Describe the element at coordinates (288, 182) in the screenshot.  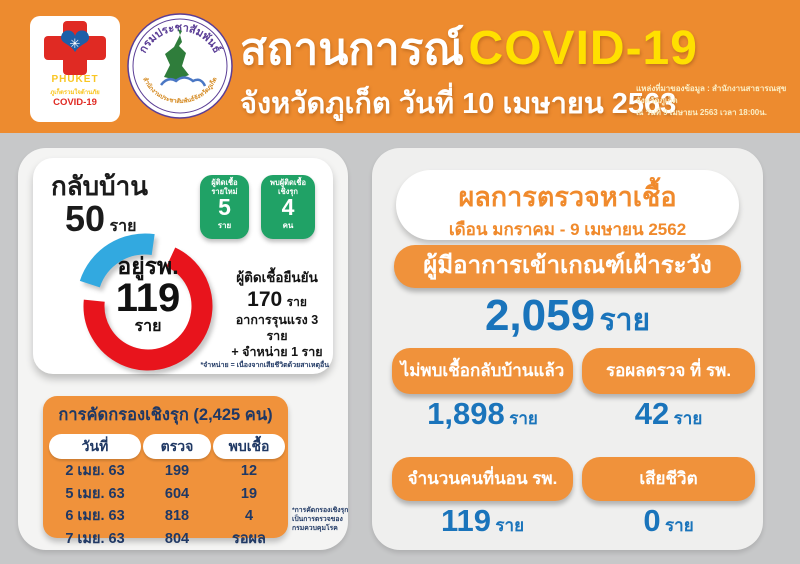
I see `active-cases-label1: พบผู้ติดเชื้อ` at that location.